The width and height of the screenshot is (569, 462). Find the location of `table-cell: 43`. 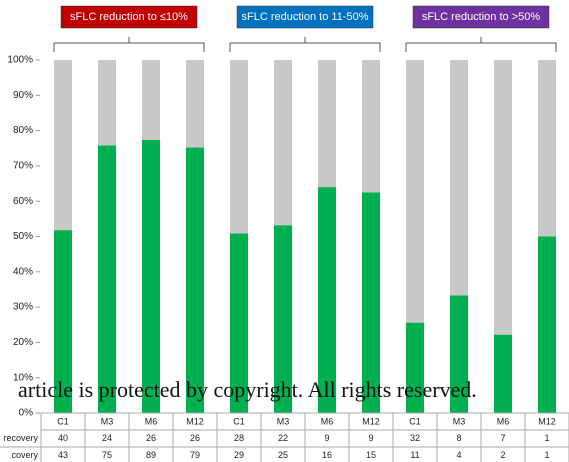

table-cell: 43 is located at coordinates (63, 455).